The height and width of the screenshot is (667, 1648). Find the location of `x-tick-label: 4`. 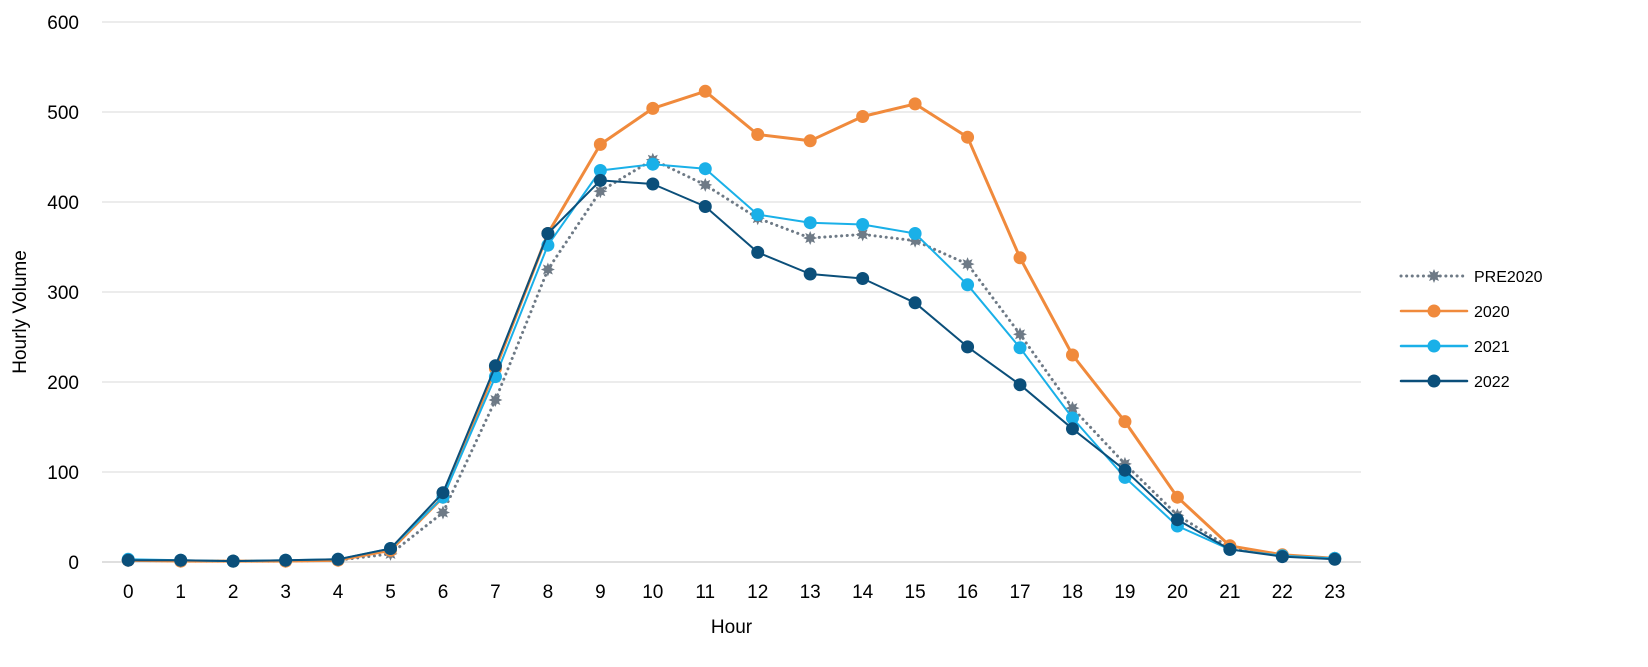

x-tick-label: 4 is located at coordinates (338, 592).